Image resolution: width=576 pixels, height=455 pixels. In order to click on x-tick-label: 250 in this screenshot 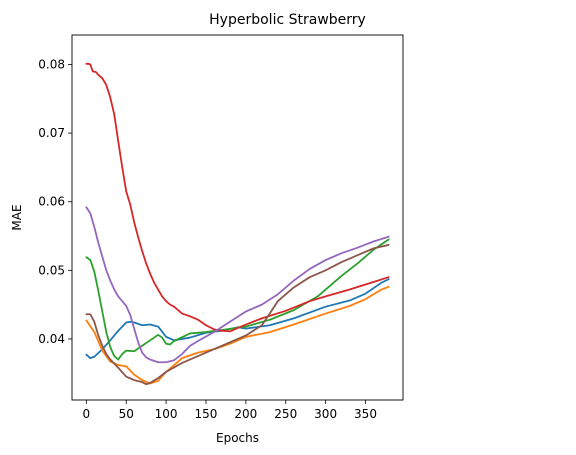, I will do `click(285, 414)`.